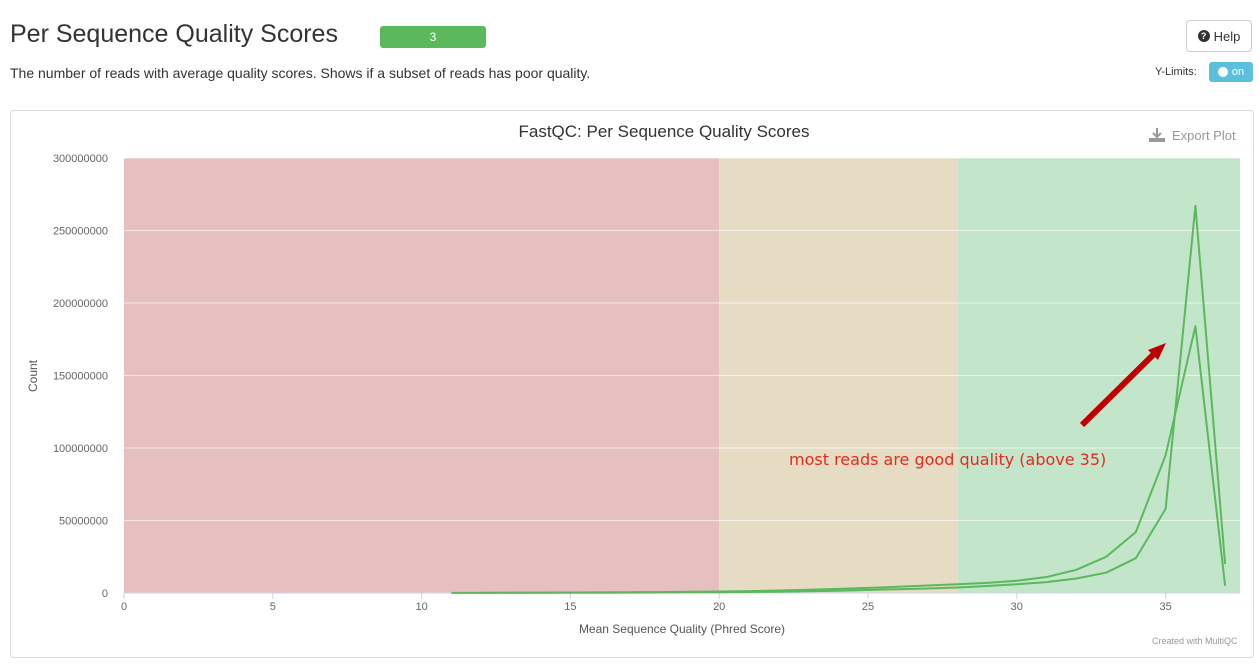 The width and height of the screenshot is (1260, 665). What do you see at coordinates (1165, 607) in the screenshot?
I see `x-tick-label: 35` at bounding box center [1165, 607].